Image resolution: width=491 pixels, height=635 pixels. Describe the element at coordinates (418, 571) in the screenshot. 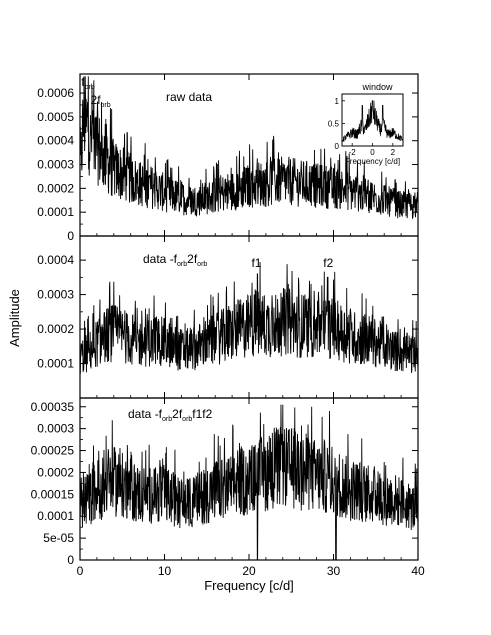

I see `x-tick-label: 40` at that location.